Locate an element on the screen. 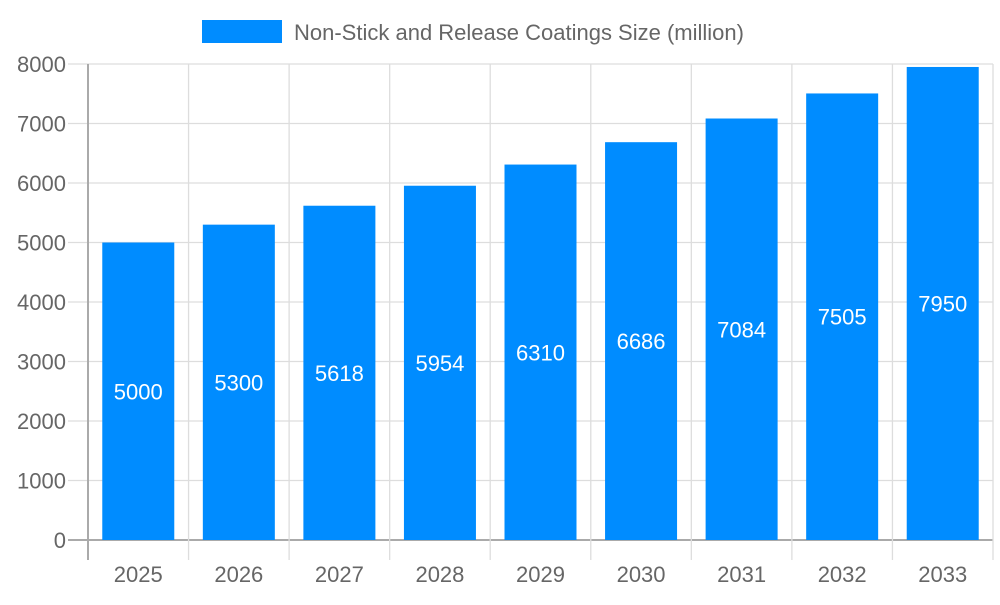  data-label: 5618 is located at coordinates (339, 373).